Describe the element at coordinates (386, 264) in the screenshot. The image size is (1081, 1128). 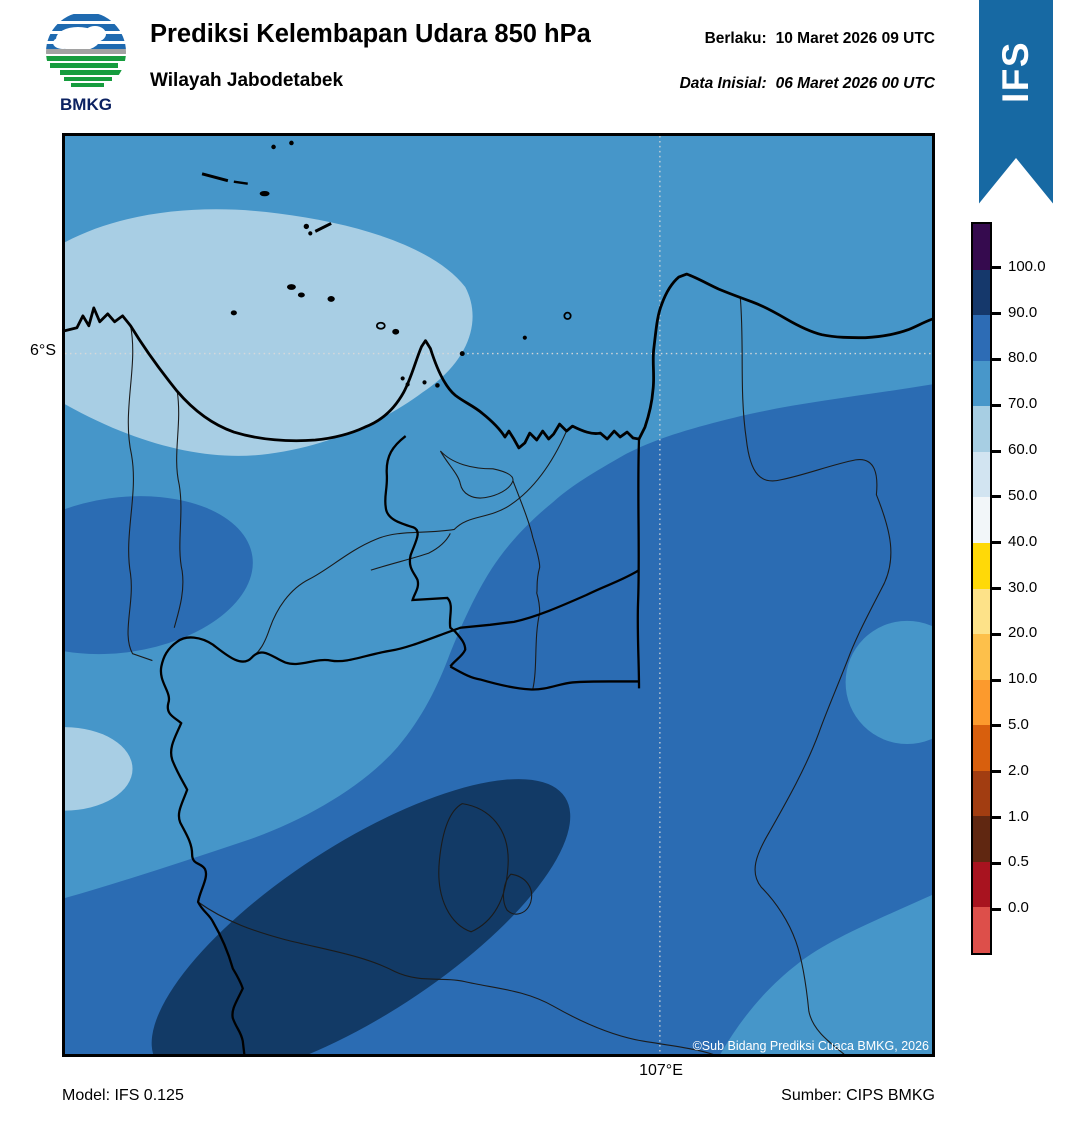
I see `islands` at that location.